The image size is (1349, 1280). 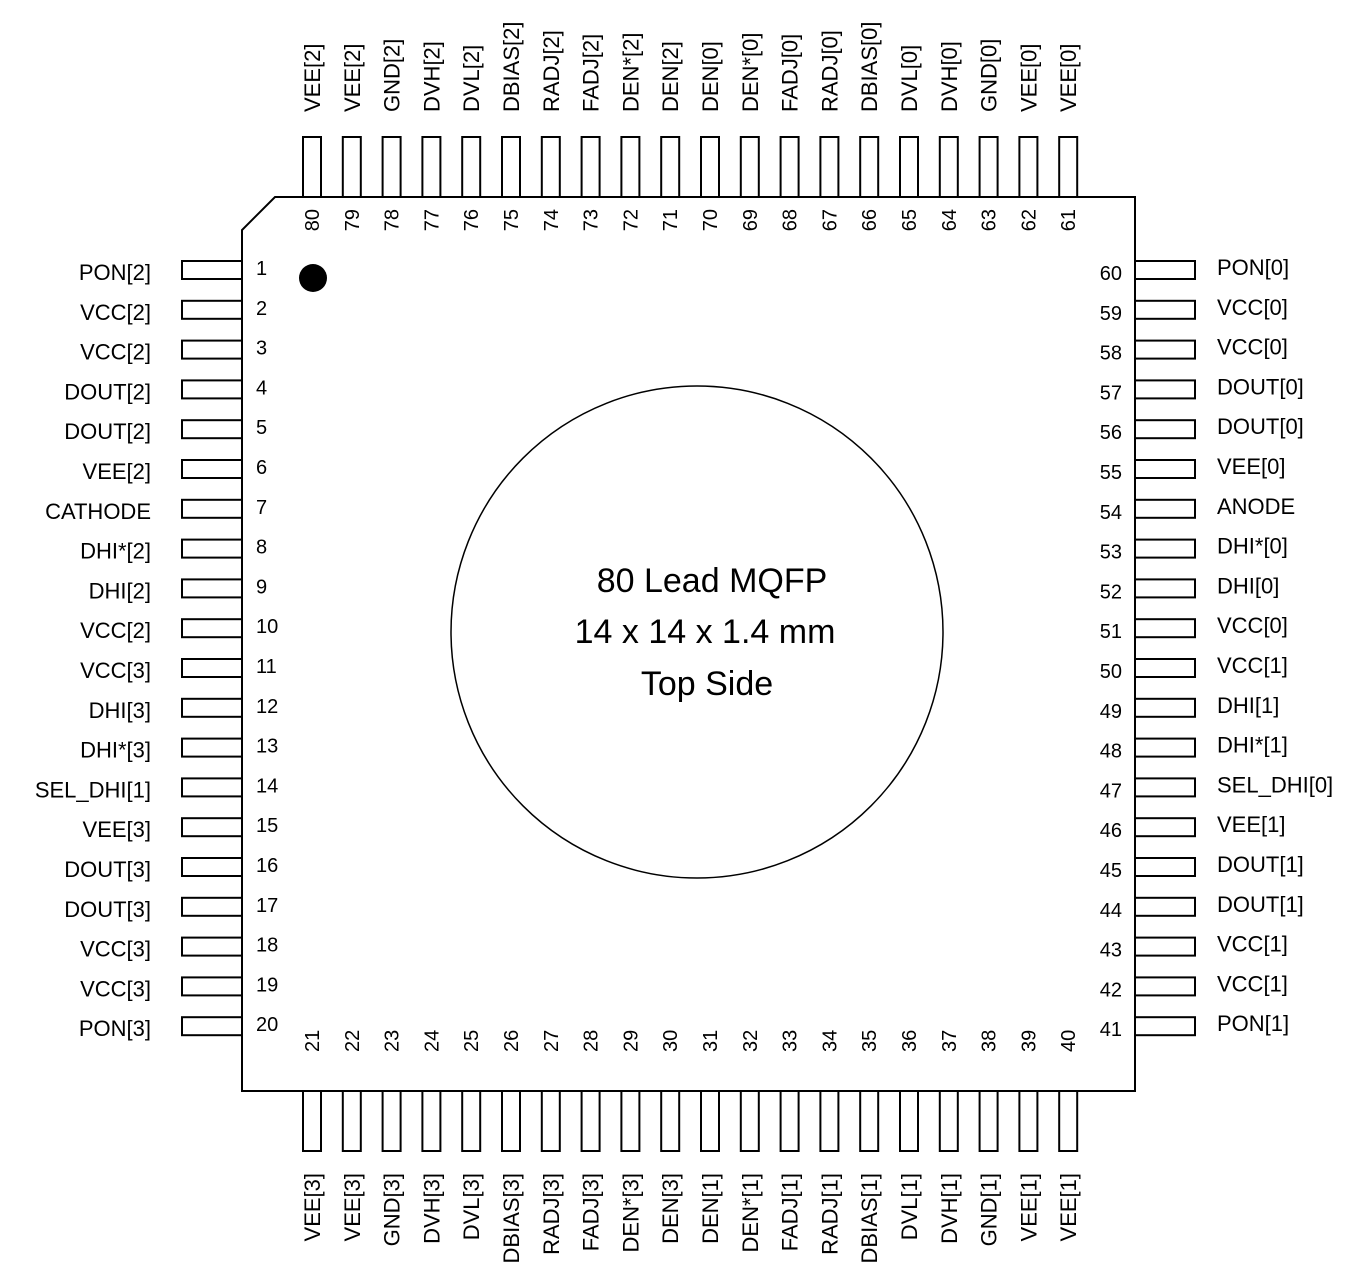 What do you see at coordinates (1260, 864) in the screenshot?
I see `pin-45-signal-label: DOUT[1]` at bounding box center [1260, 864].